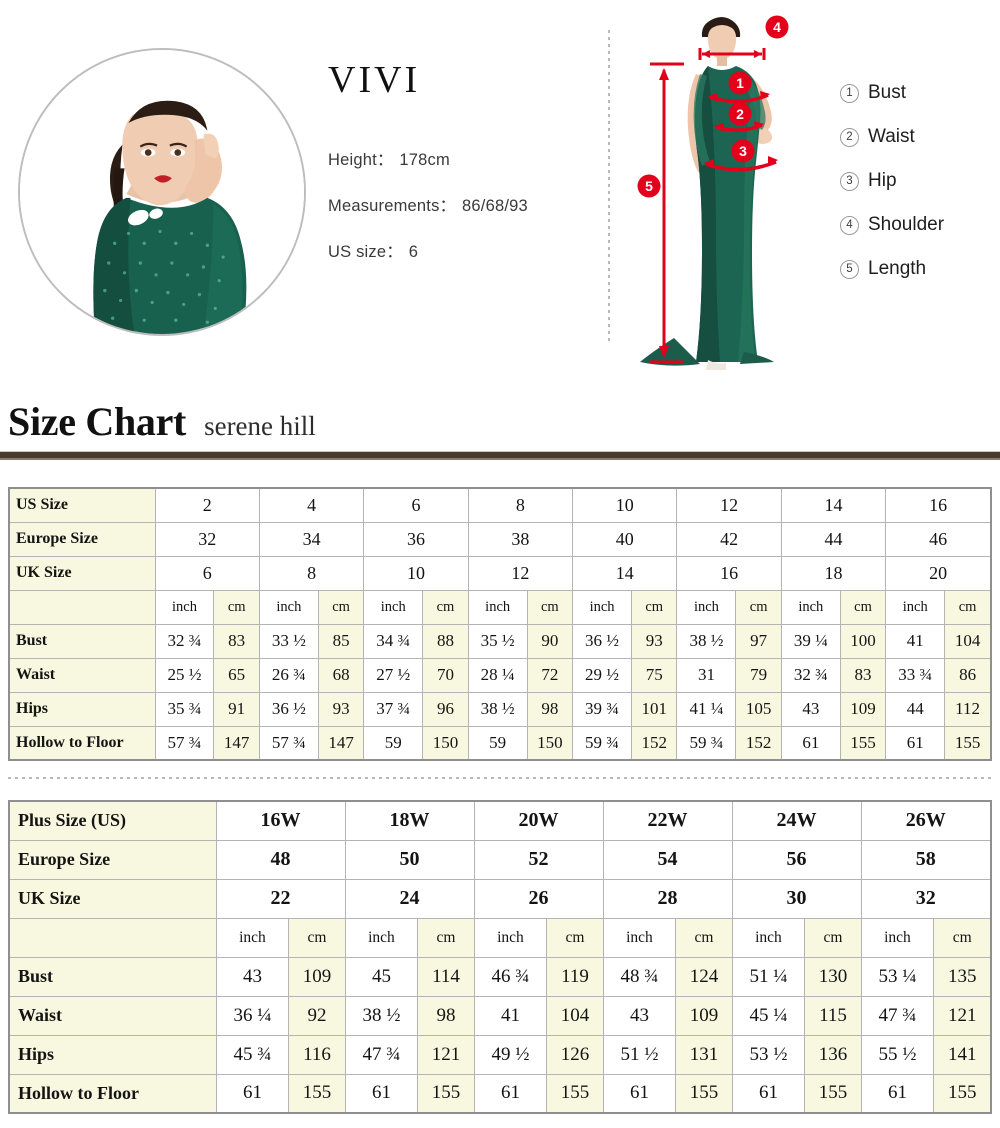 Image resolution: width=1000 pixels, height=1128 pixels. Describe the element at coordinates (892, 192) in the screenshot. I see `measurement-legend: 1 Bust 2 Waist 3 Hip 4 Shoulder 5 Length` at that location.